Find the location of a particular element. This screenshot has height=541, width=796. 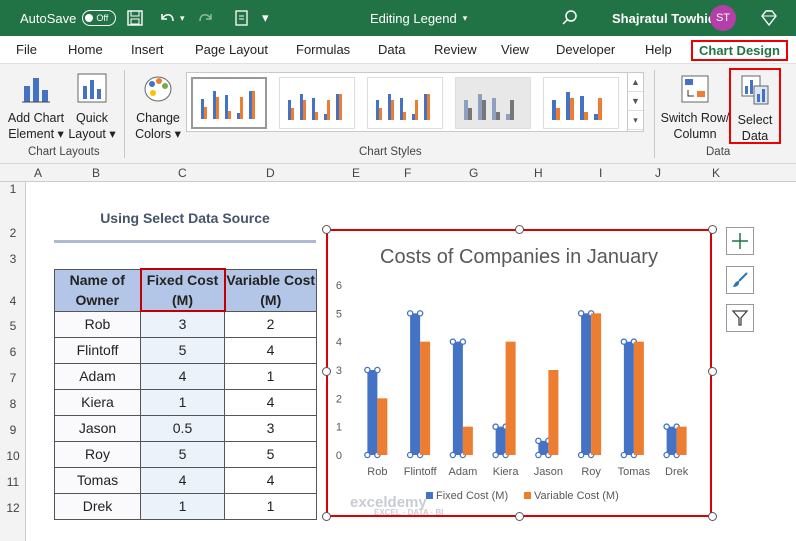

owner-cell: Tomas is located at coordinates (97, 480).